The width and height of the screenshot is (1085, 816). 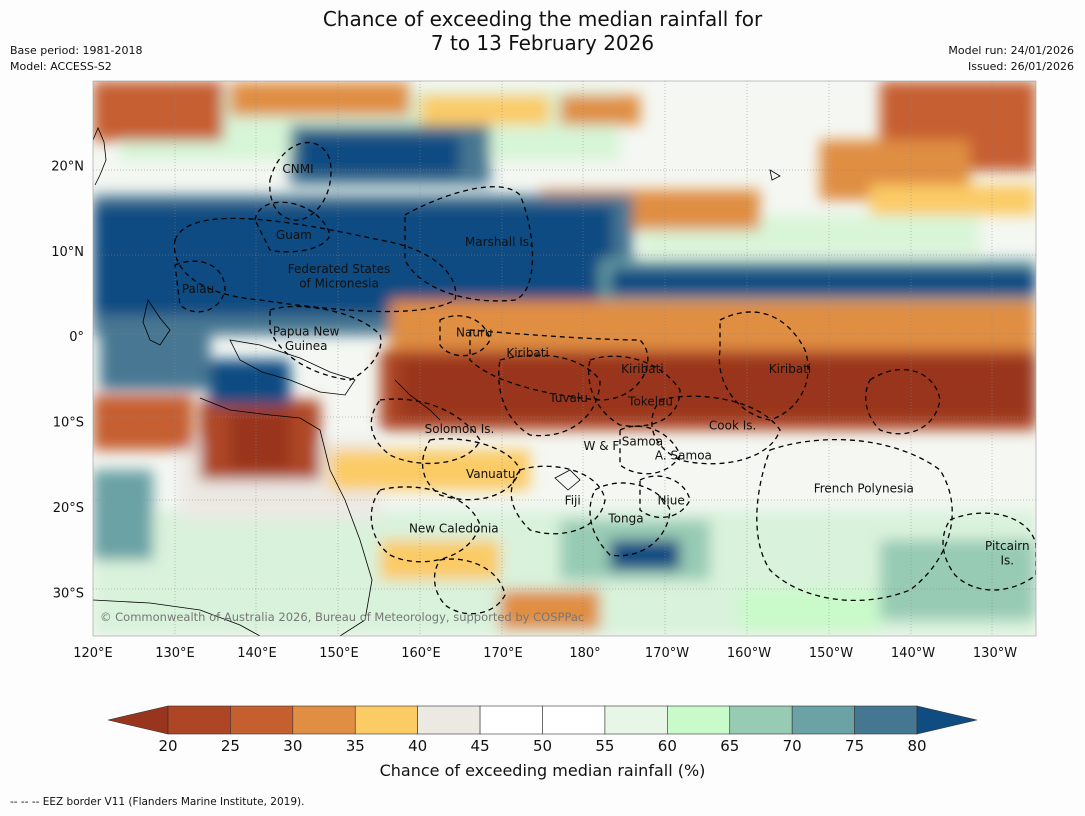 What do you see at coordinates (76, 59) in the screenshot?
I see `metadata-left: Base period: 1981-2018 Model: ACCESS-S2` at bounding box center [76, 59].